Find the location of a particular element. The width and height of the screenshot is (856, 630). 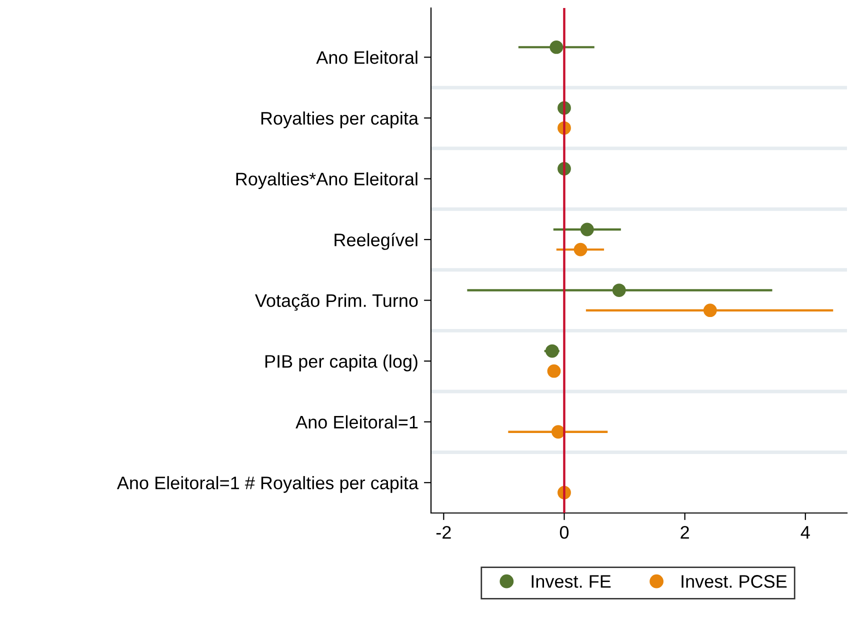

y-tick-label: Votação Prim. Turno is located at coordinates (336, 302).